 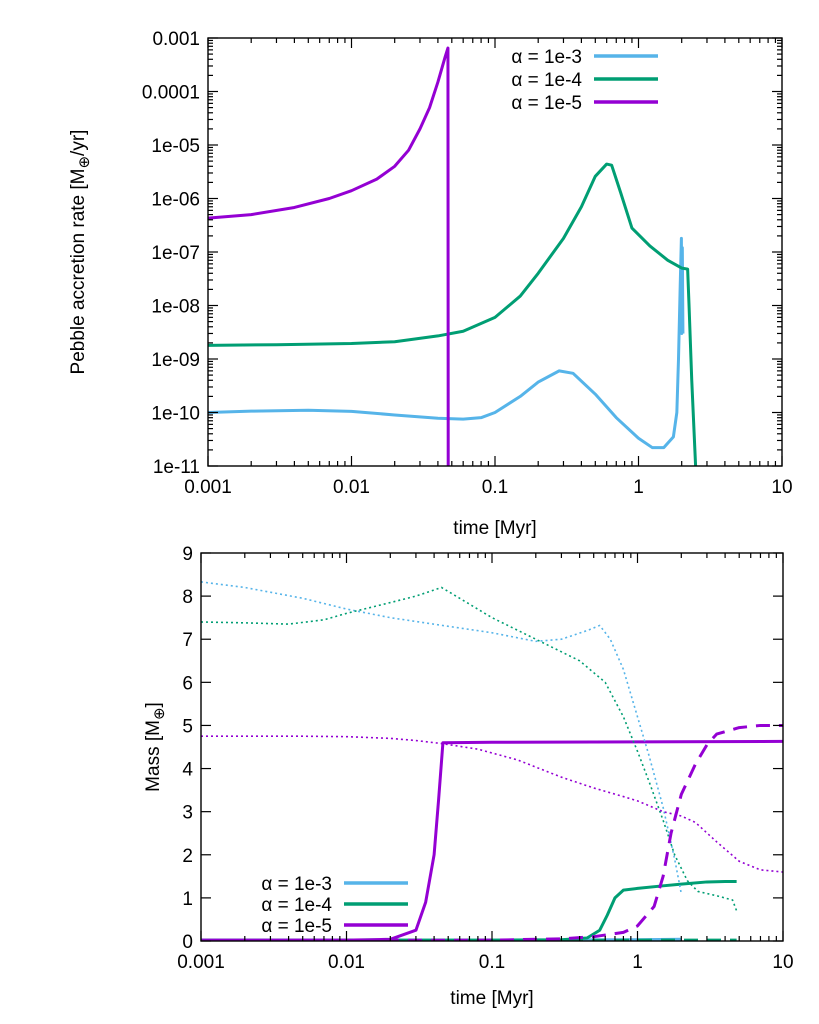 I want to click on mass-x-tick-label: 1, so click(x=637, y=962).